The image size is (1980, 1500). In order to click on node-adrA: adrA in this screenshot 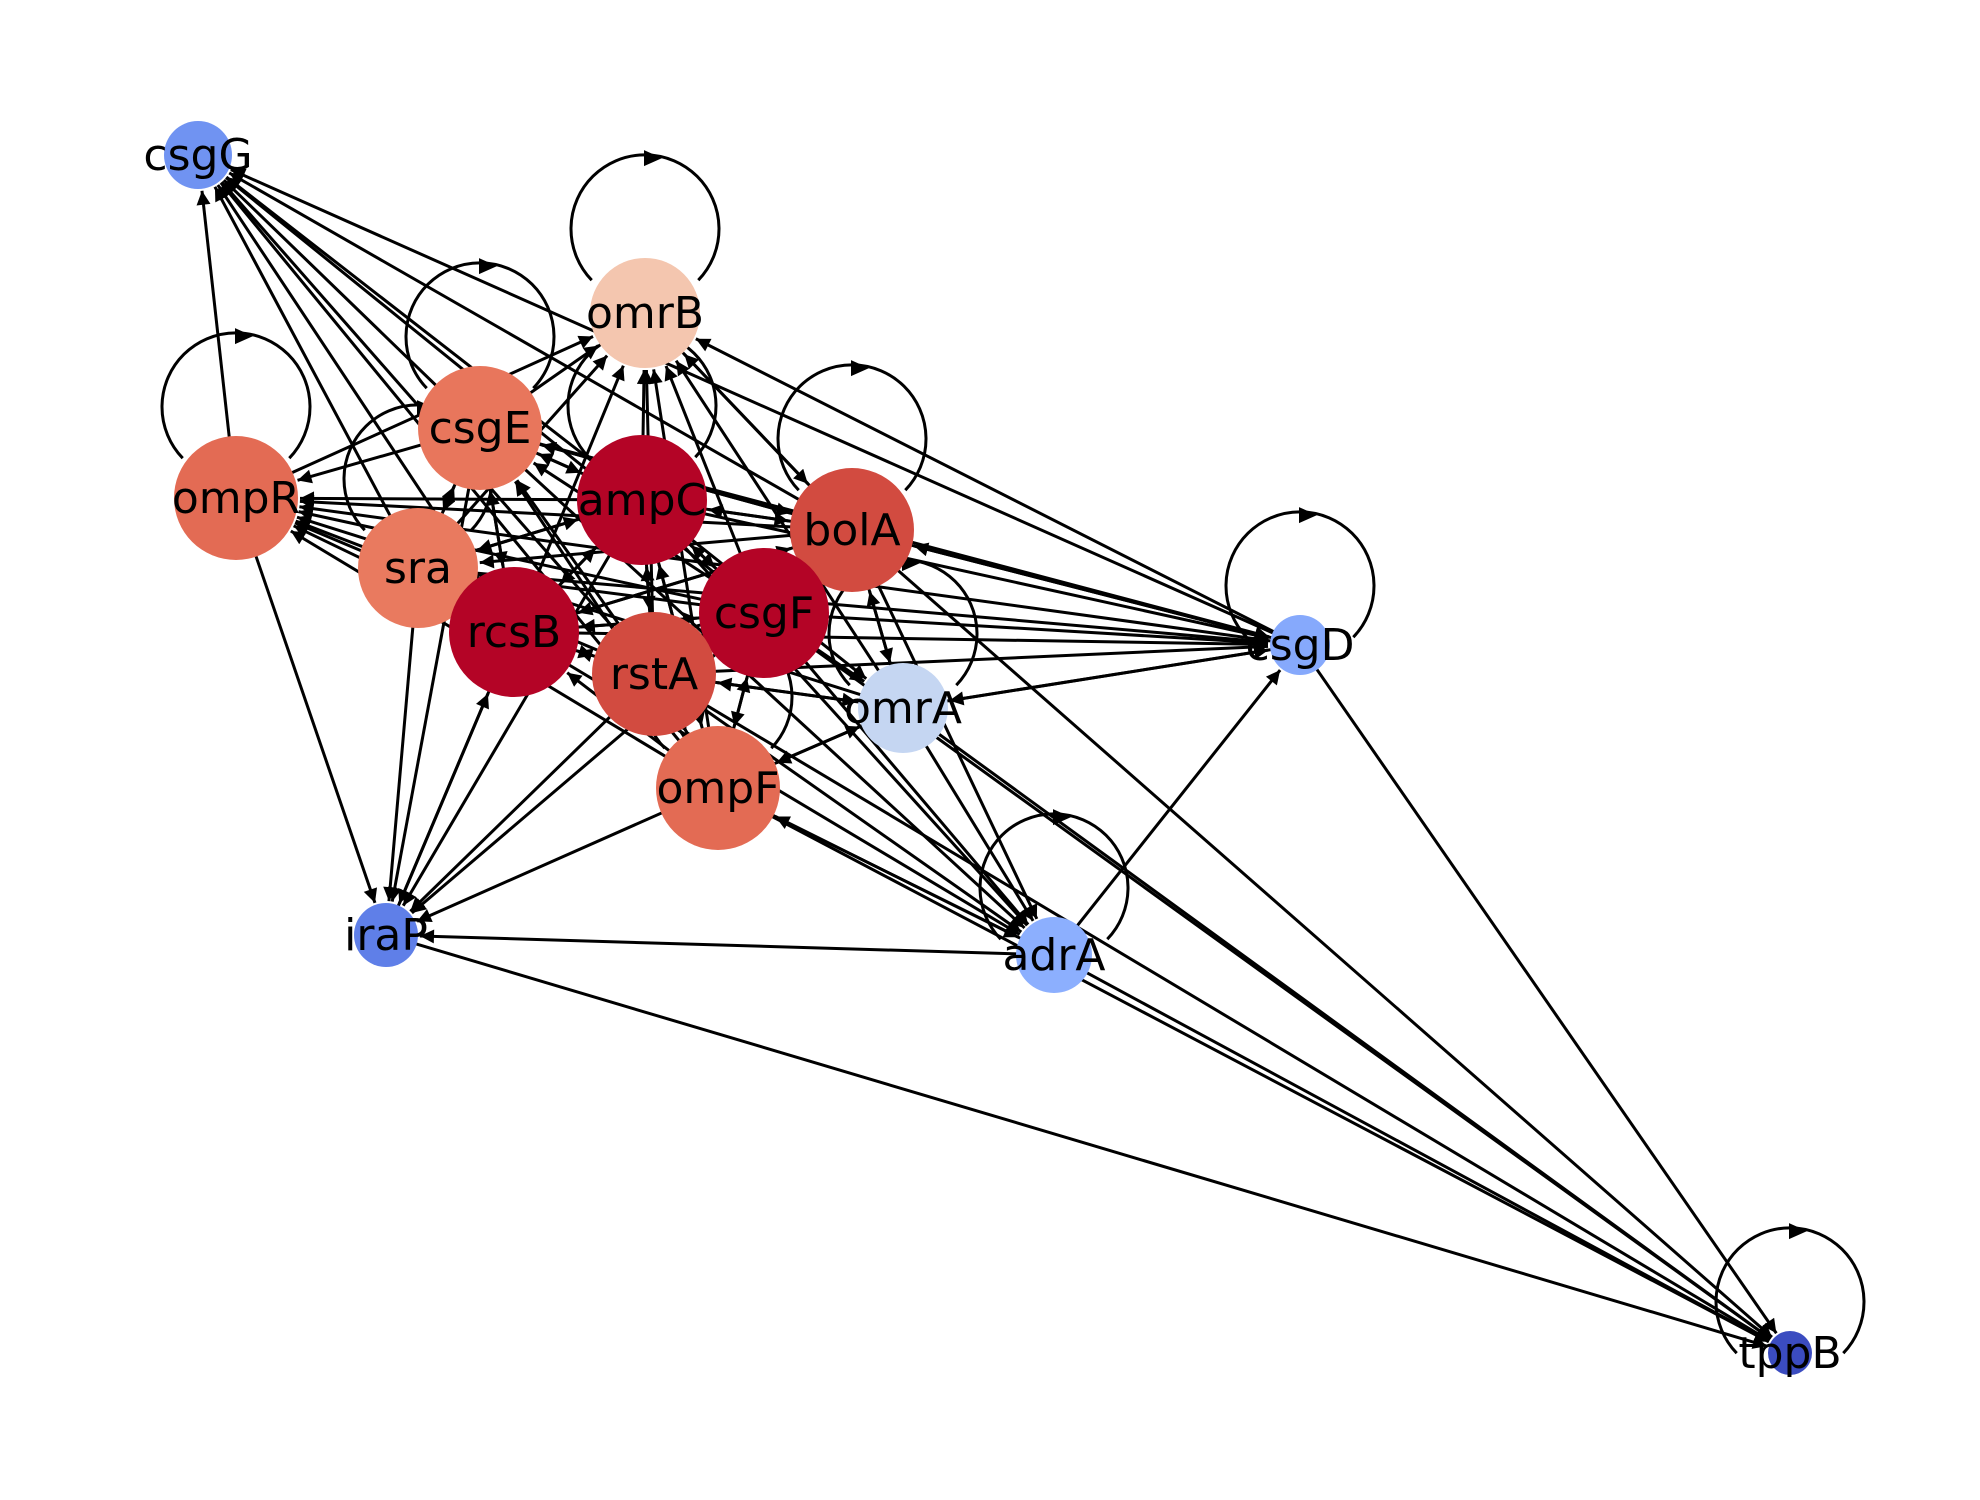, I will do `click(1054, 955)`.